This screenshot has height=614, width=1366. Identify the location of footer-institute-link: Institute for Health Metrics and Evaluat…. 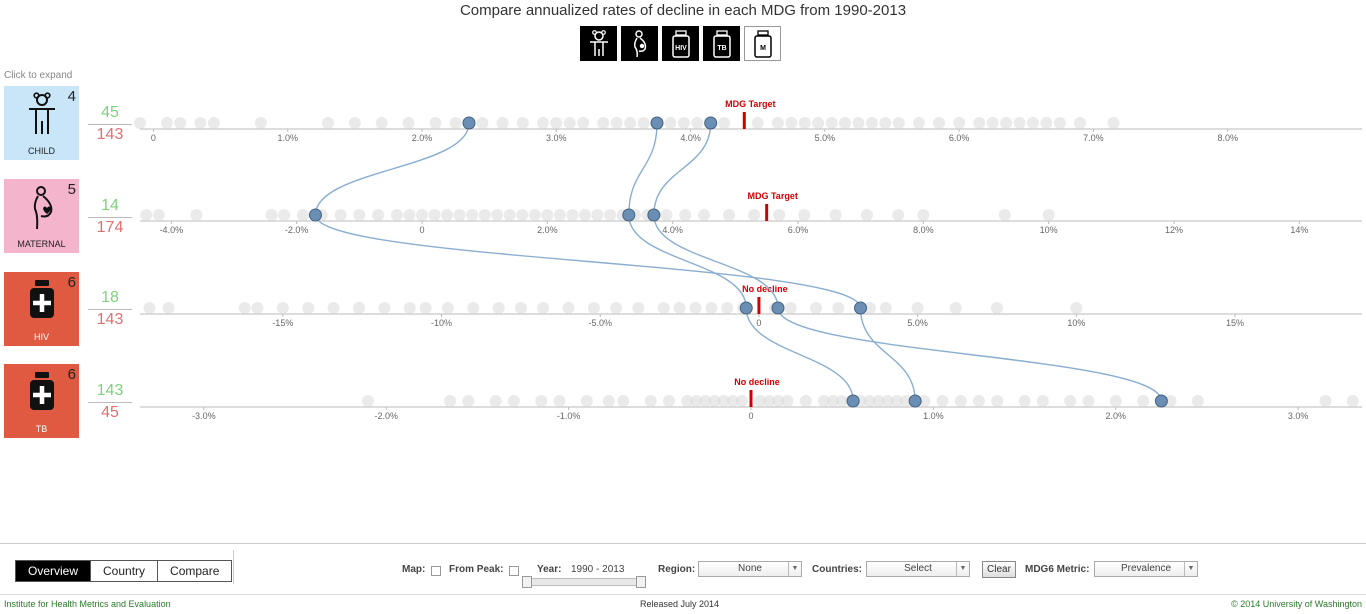
(87, 604).